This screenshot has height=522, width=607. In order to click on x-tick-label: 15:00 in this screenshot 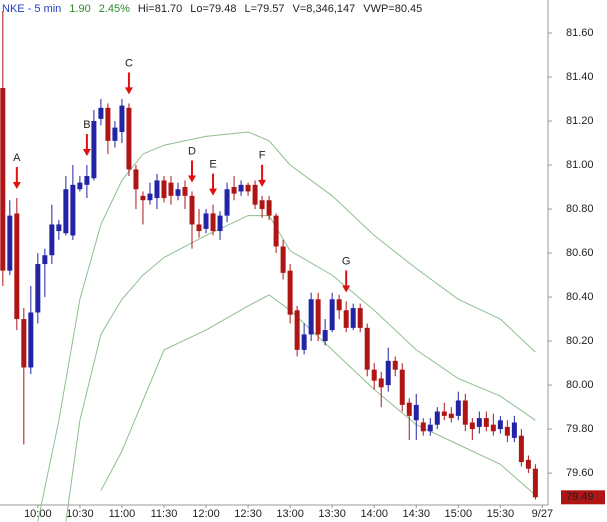, I will do `click(459, 514)`.